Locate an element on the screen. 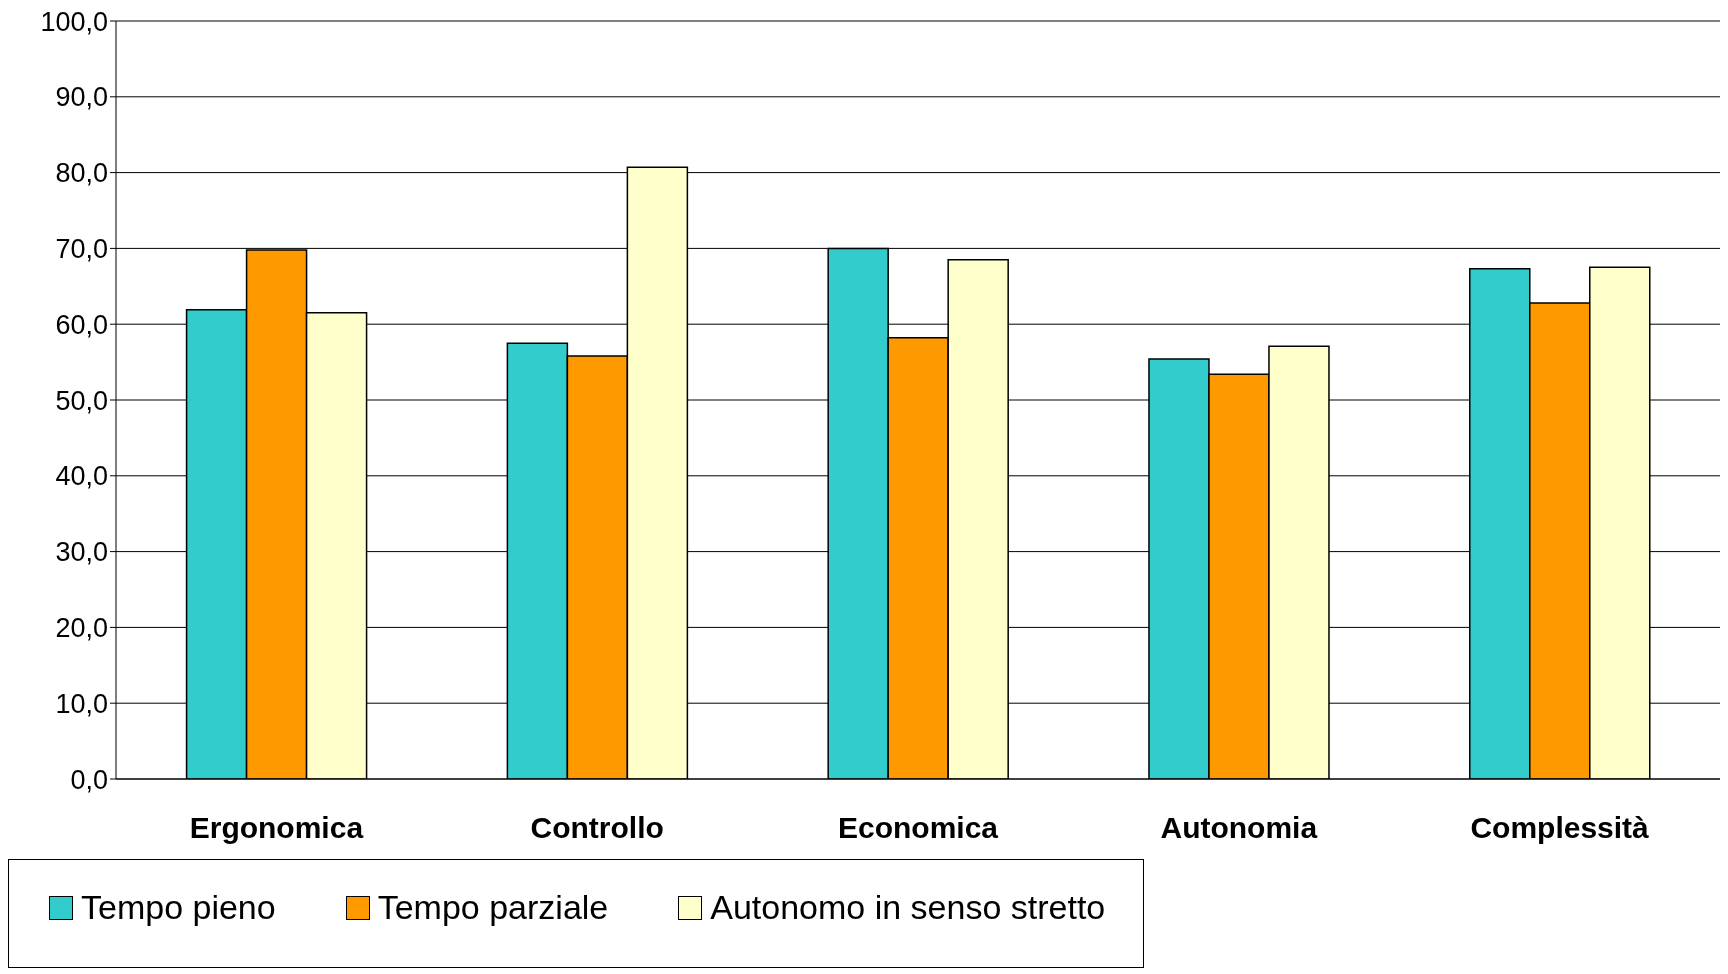 The width and height of the screenshot is (1728, 974). y-tick-label: 90,0 is located at coordinates (81, 97).